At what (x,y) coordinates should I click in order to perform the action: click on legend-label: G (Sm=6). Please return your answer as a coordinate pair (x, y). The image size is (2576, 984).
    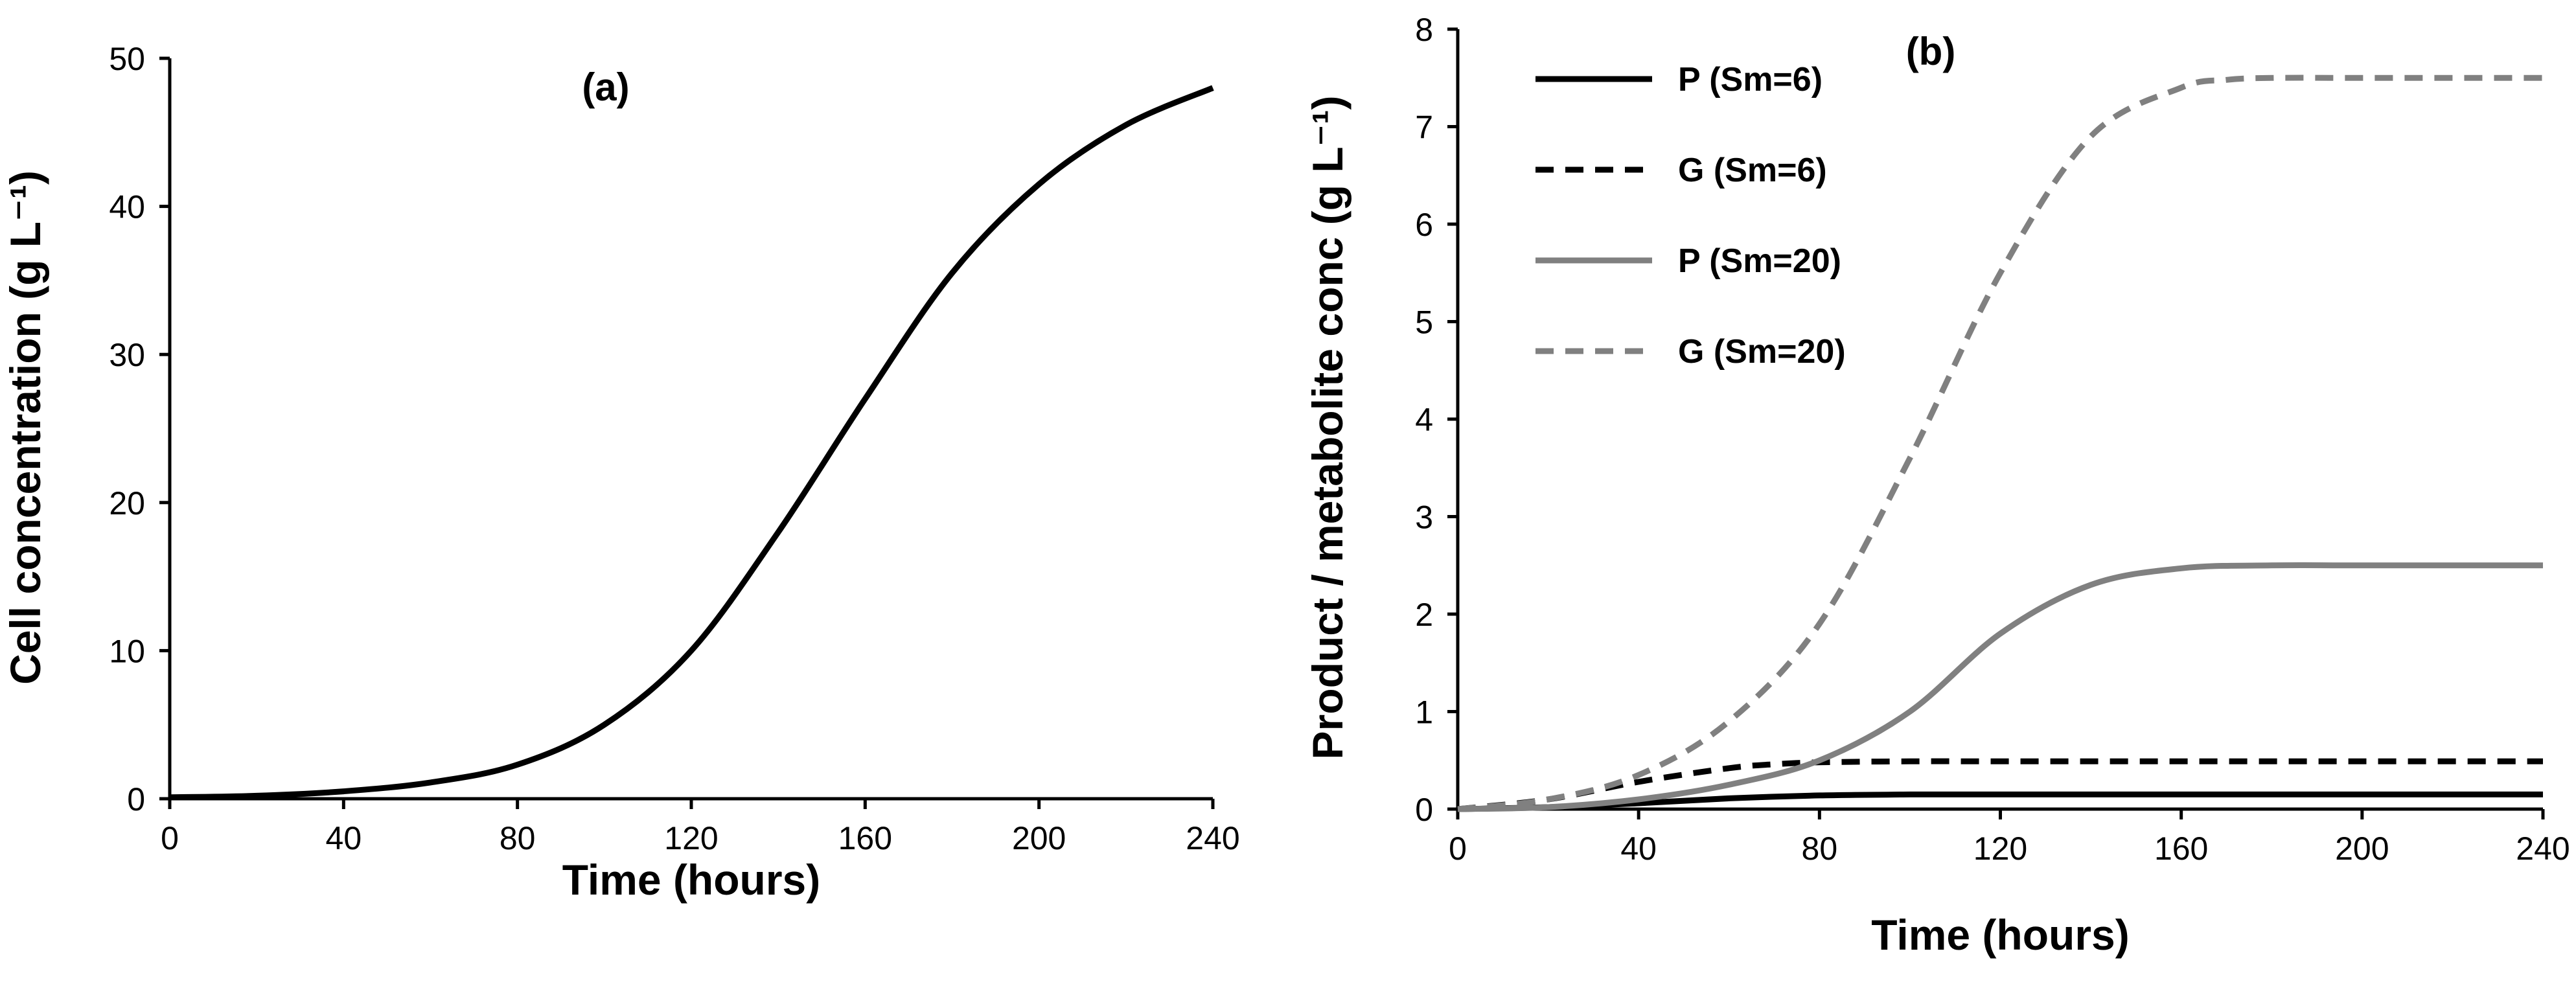
    Looking at the image, I should click on (1752, 170).